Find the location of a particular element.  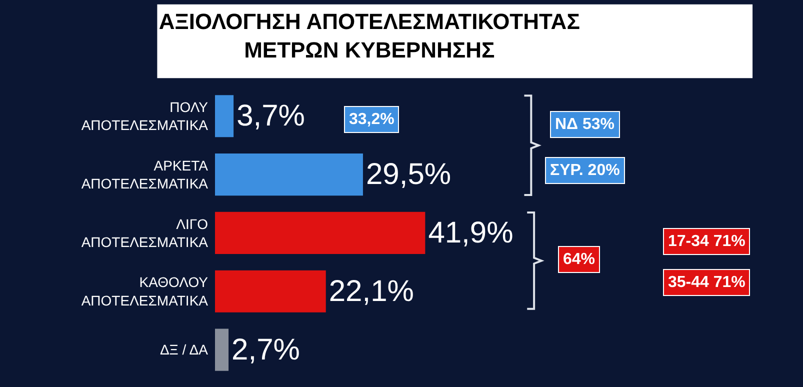

y-tick-label: ΔΞ / ΔΑ is located at coordinates (184, 350).